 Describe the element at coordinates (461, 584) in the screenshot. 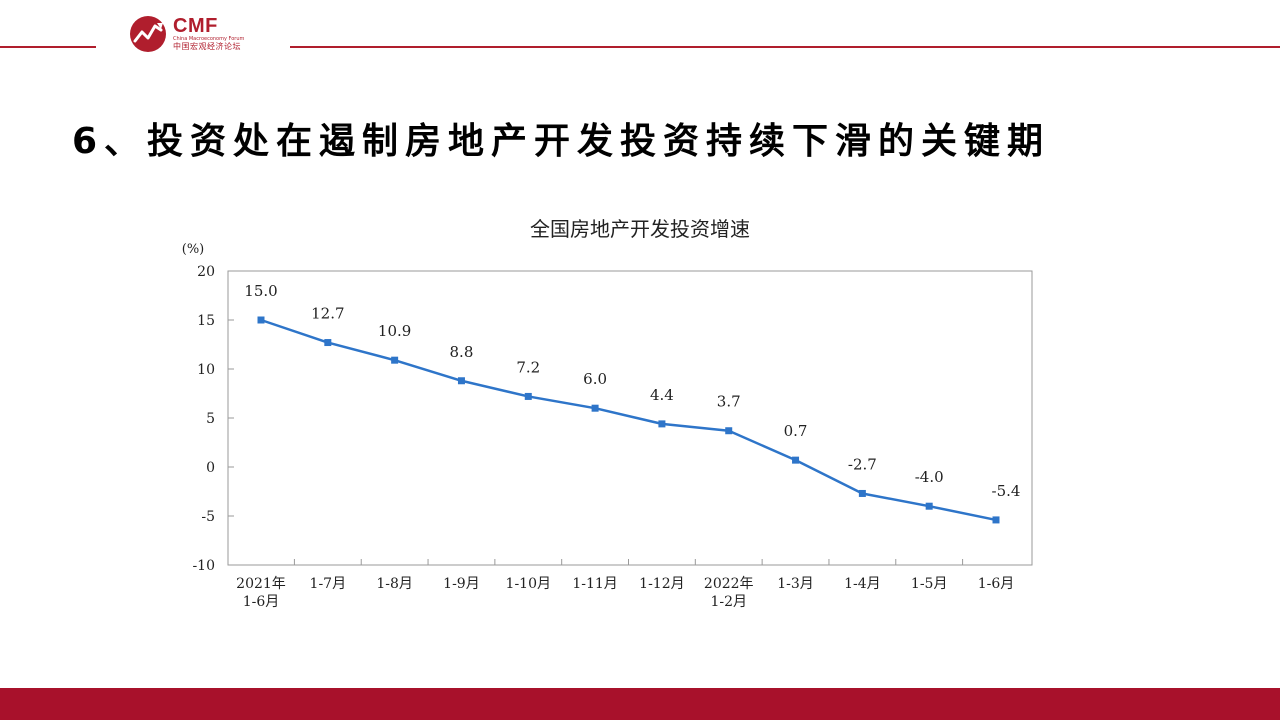

I see `x-tick-label: 1-9月` at that location.